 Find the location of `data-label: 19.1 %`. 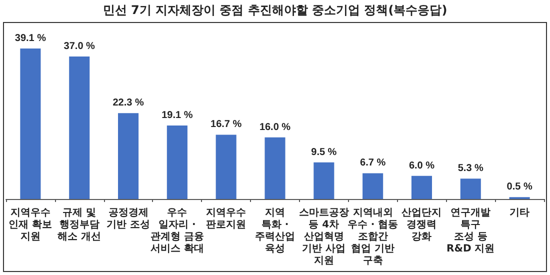

data-label: 19.1 % is located at coordinates (177, 115).